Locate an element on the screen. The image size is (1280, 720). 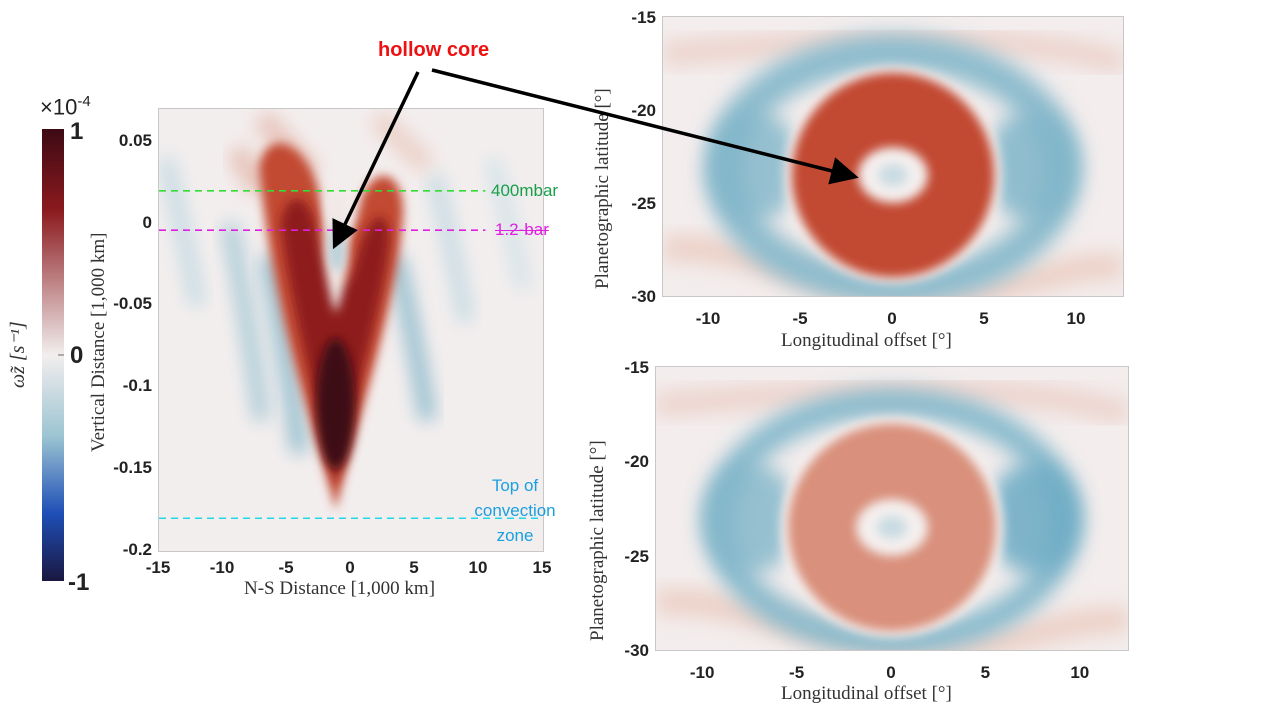
label-1-2bar: 1.2-bar is located at coordinates (522, 229).